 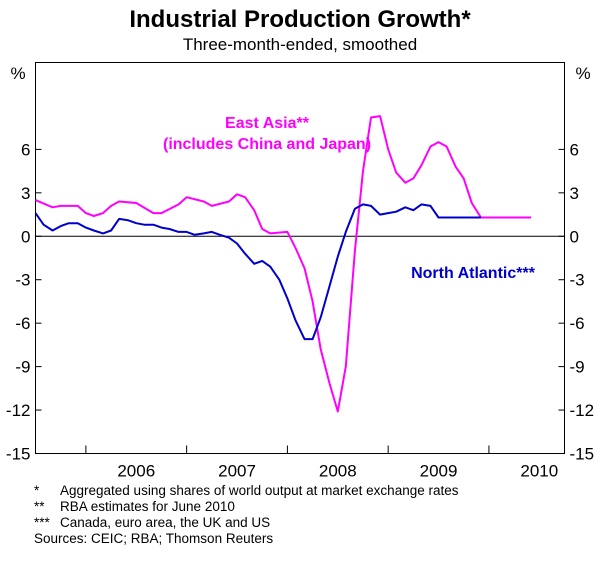 I want to click on y-tick-label-right: 0, so click(x=574, y=236).